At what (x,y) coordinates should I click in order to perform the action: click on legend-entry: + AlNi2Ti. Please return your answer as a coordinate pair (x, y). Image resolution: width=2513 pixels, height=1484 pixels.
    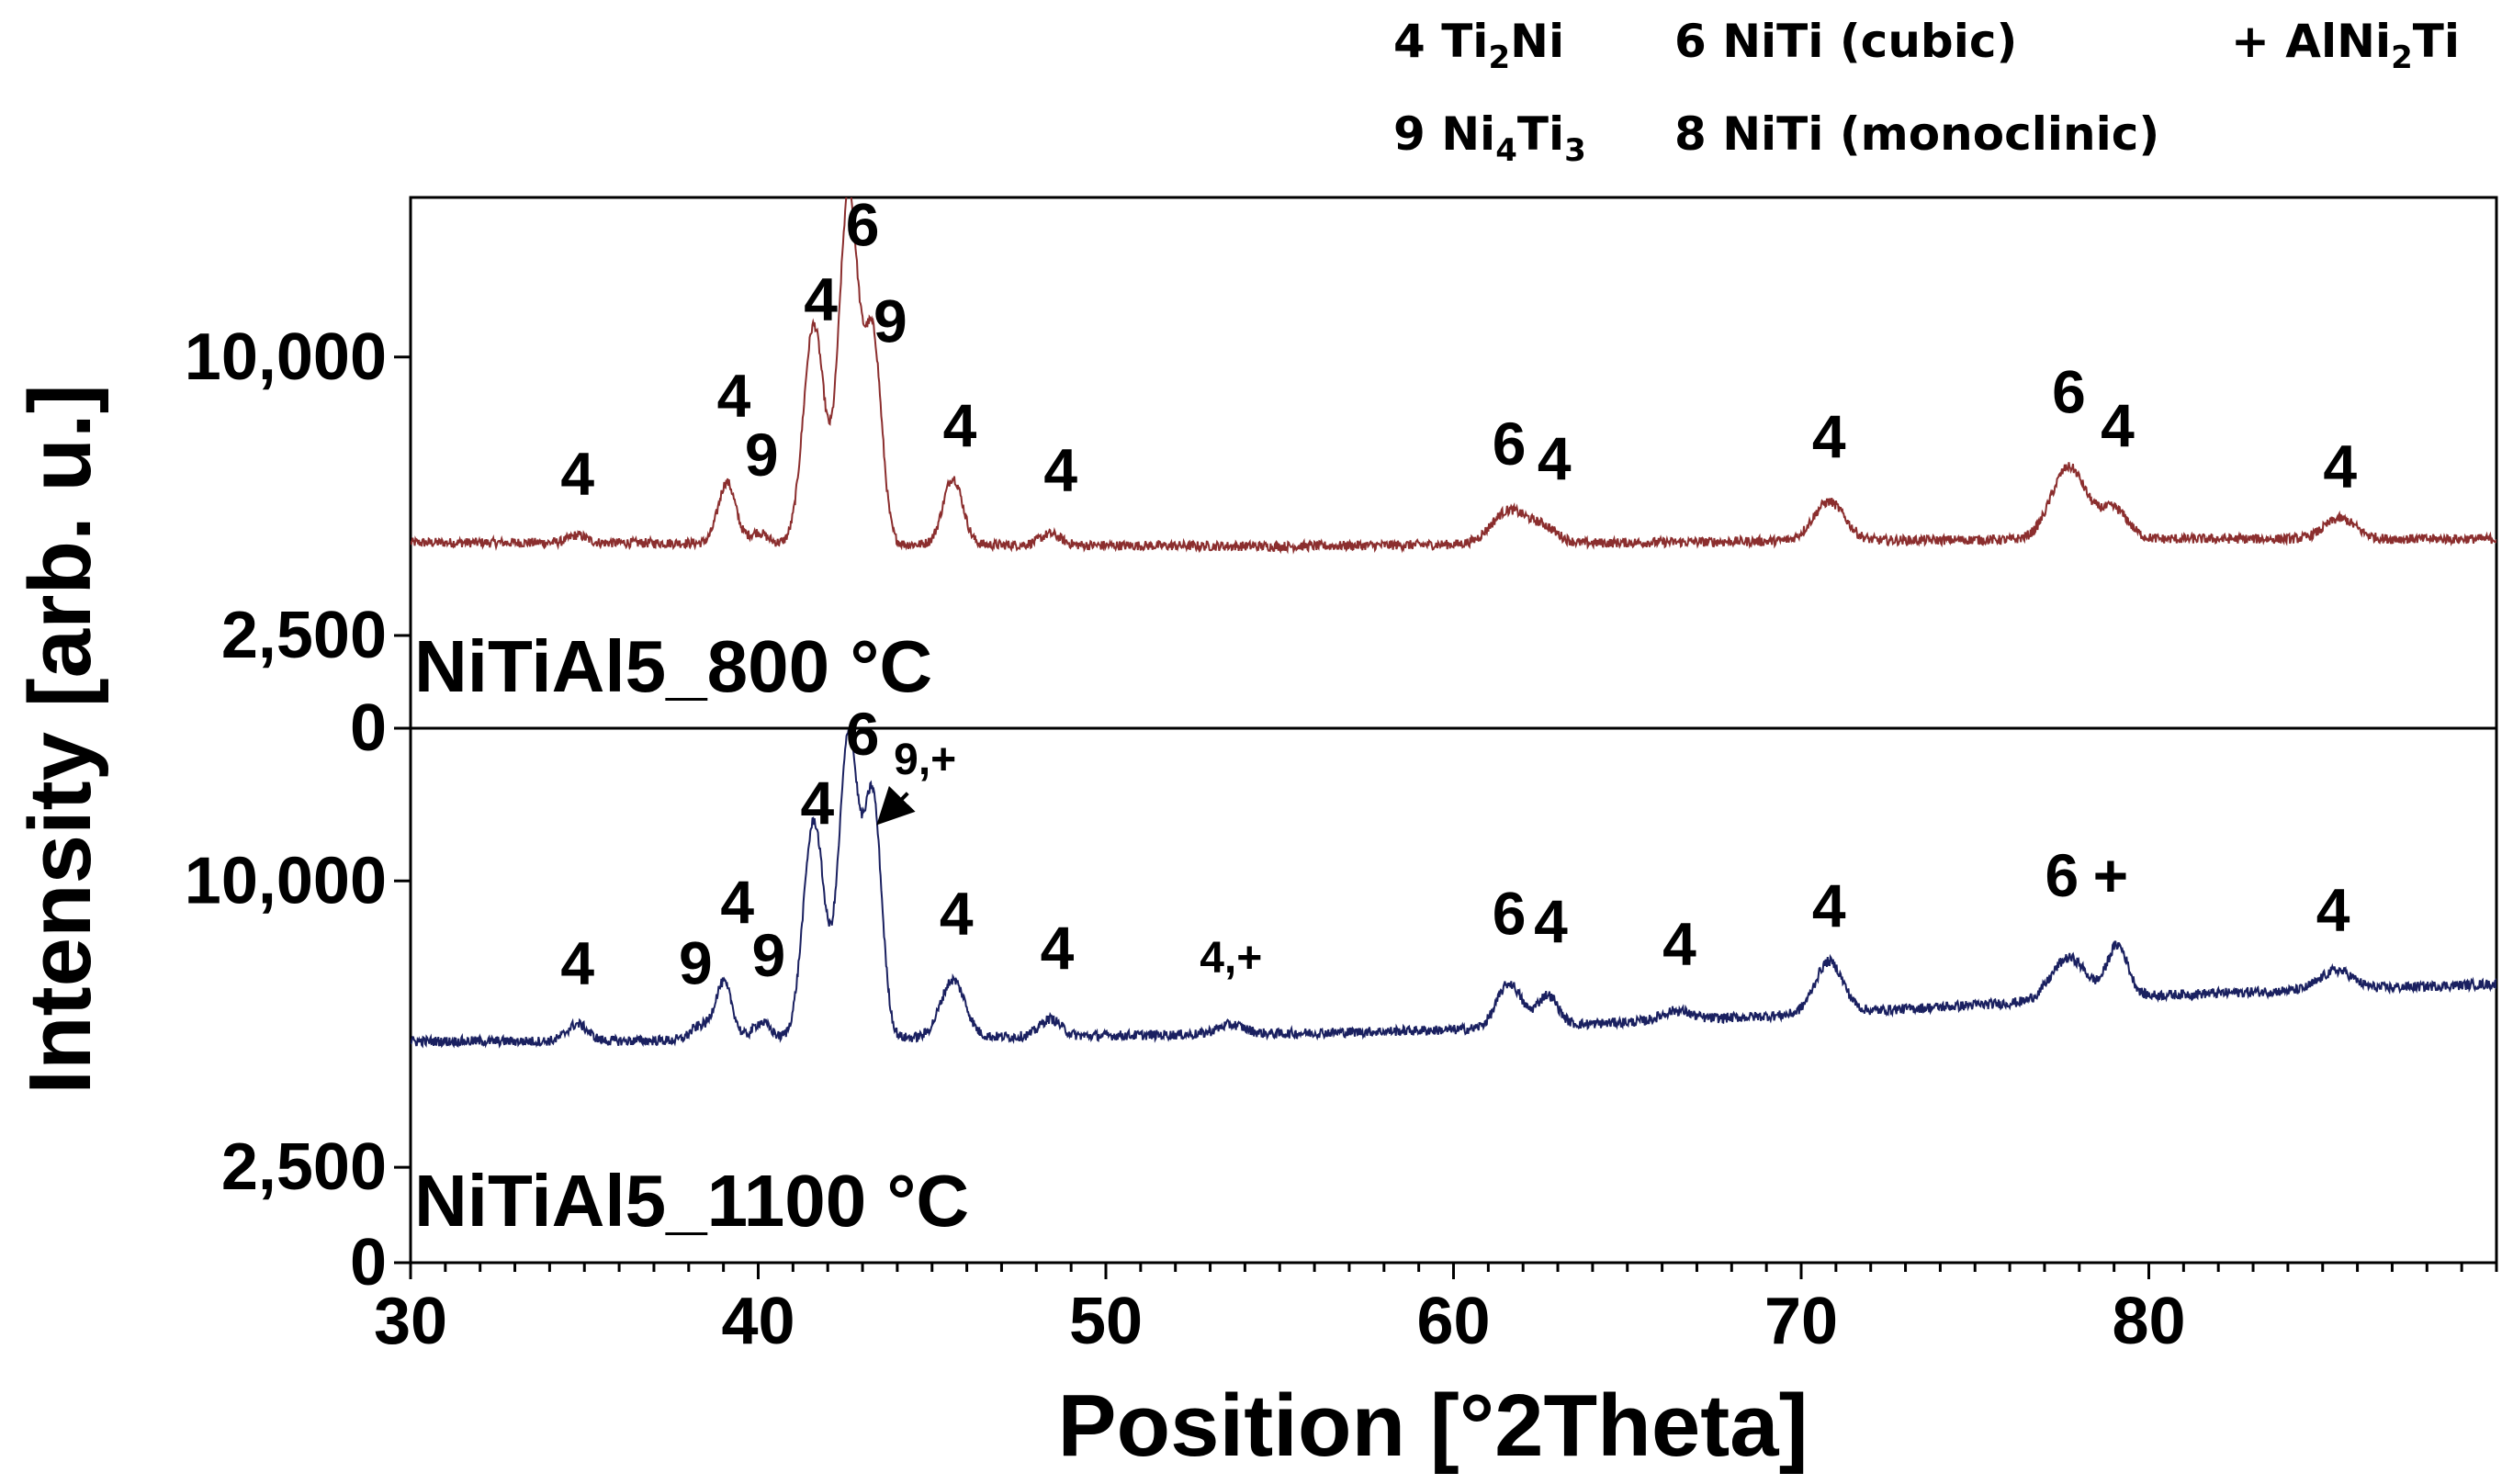
    Looking at the image, I should click on (2345, 46).